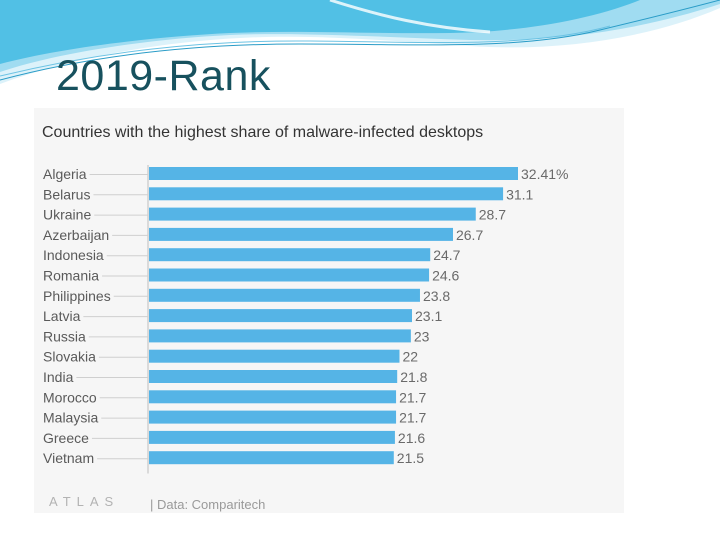 The height and width of the screenshot is (540, 720). Describe the element at coordinates (77, 296) in the screenshot. I see `category-label: Philippines` at that location.